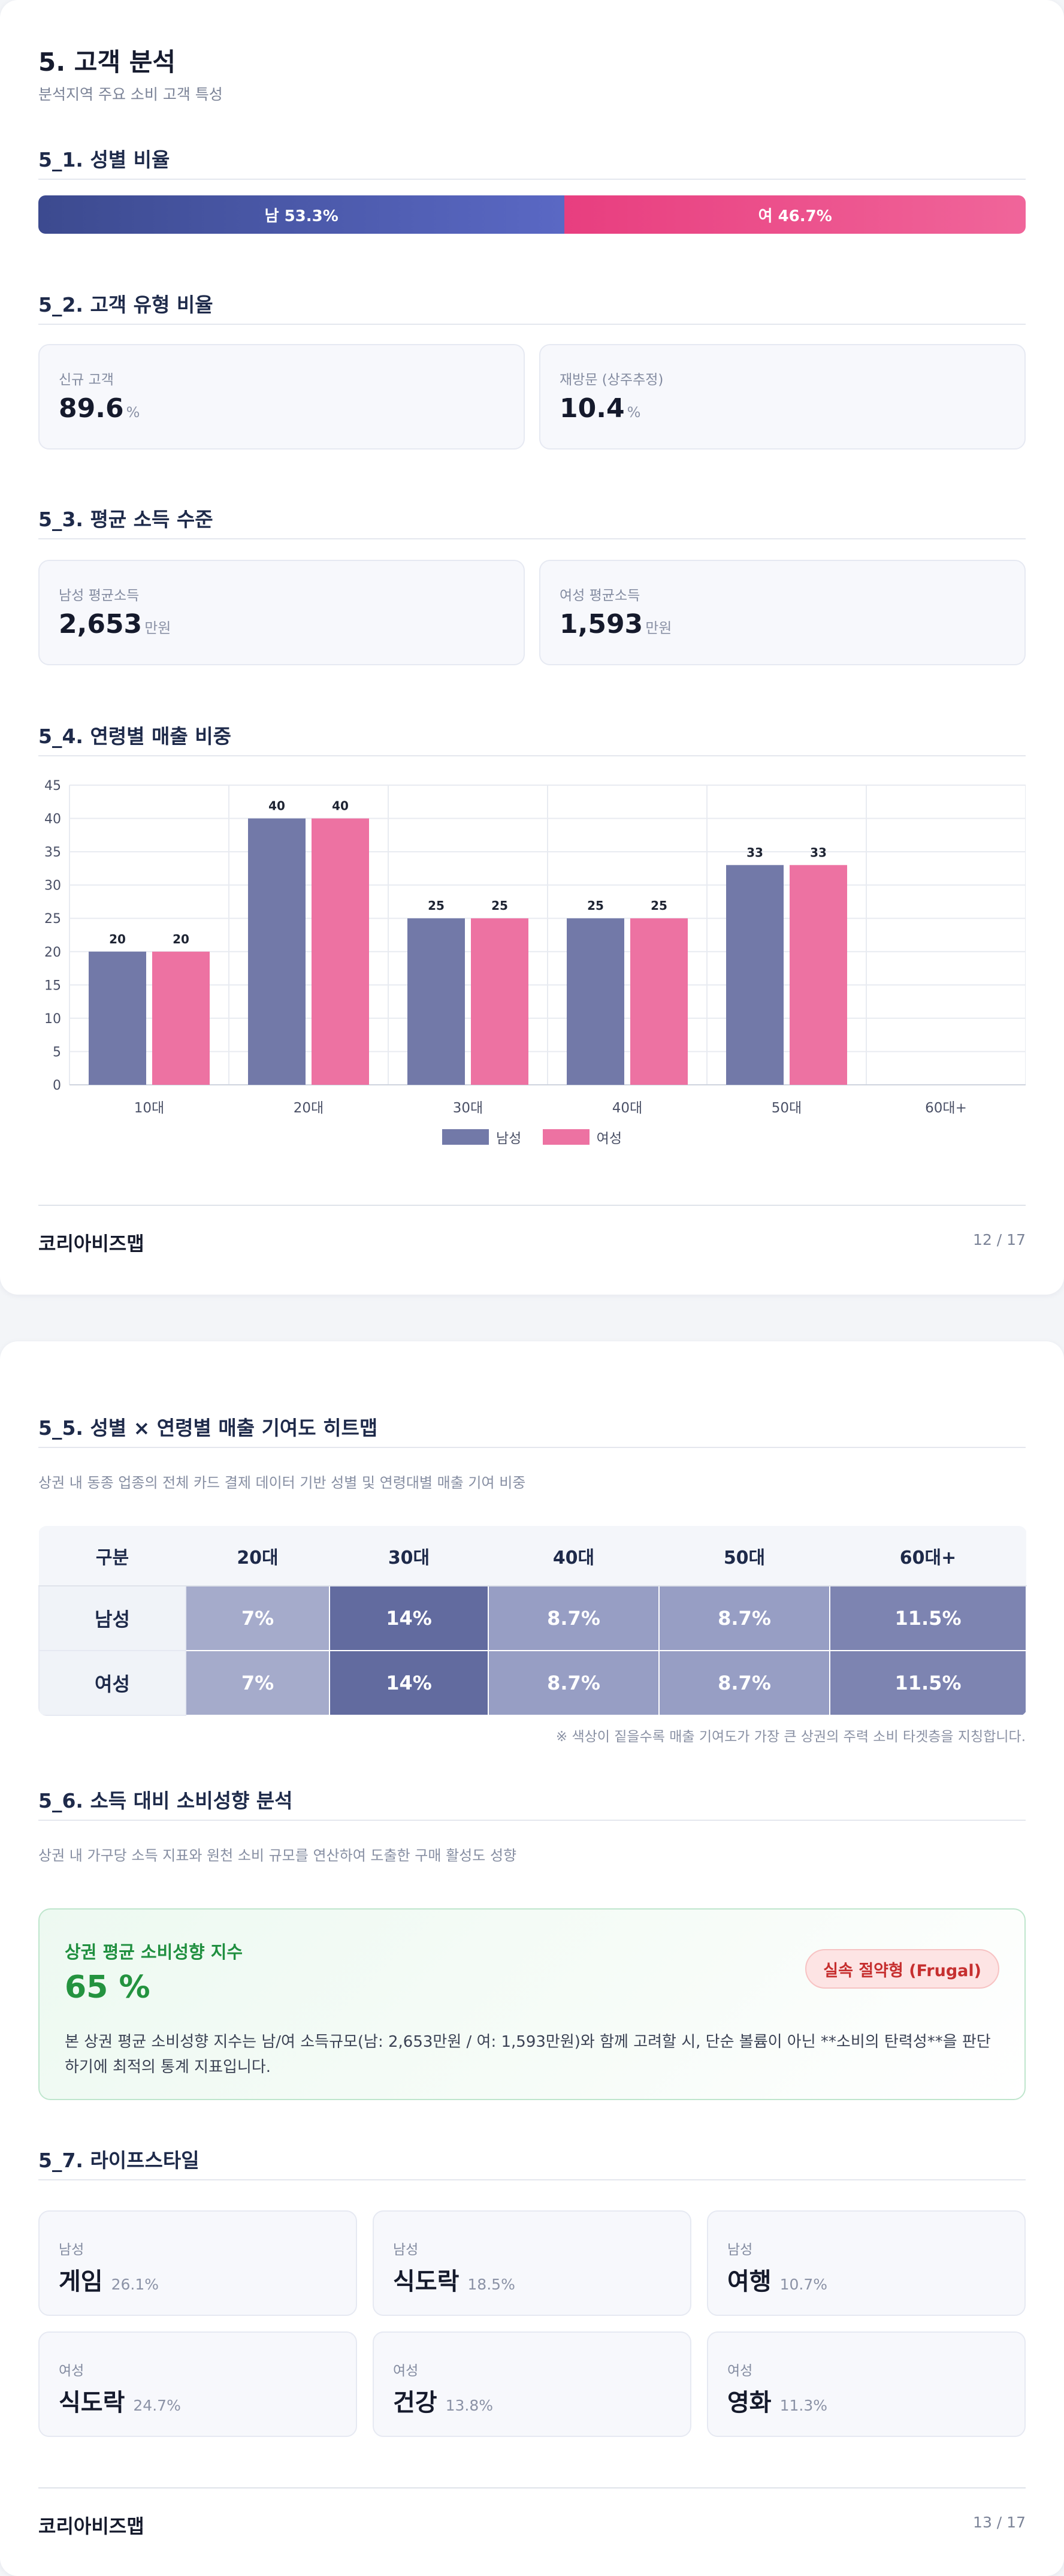 This screenshot has width=1064, height=2576. Describe the element at coordinates (57, 1052) in the screenshot. I see `y-tick-label: 5` at that location.